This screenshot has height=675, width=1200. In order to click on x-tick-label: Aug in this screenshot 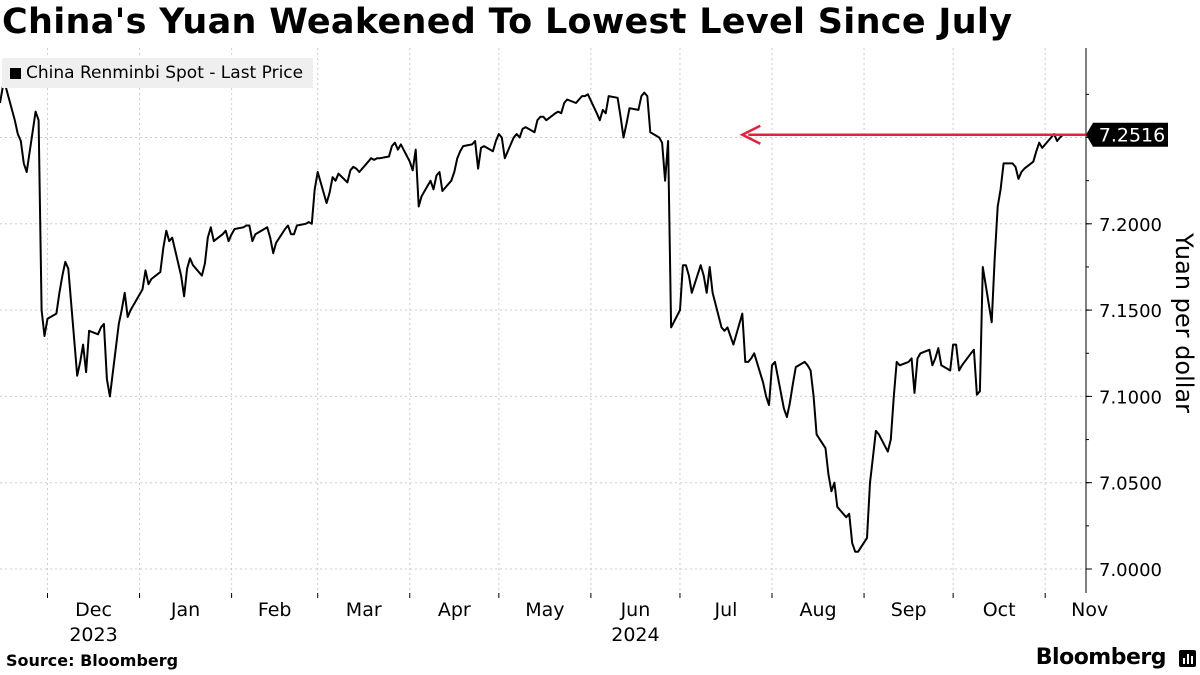, I will do `click(817, 610)`.